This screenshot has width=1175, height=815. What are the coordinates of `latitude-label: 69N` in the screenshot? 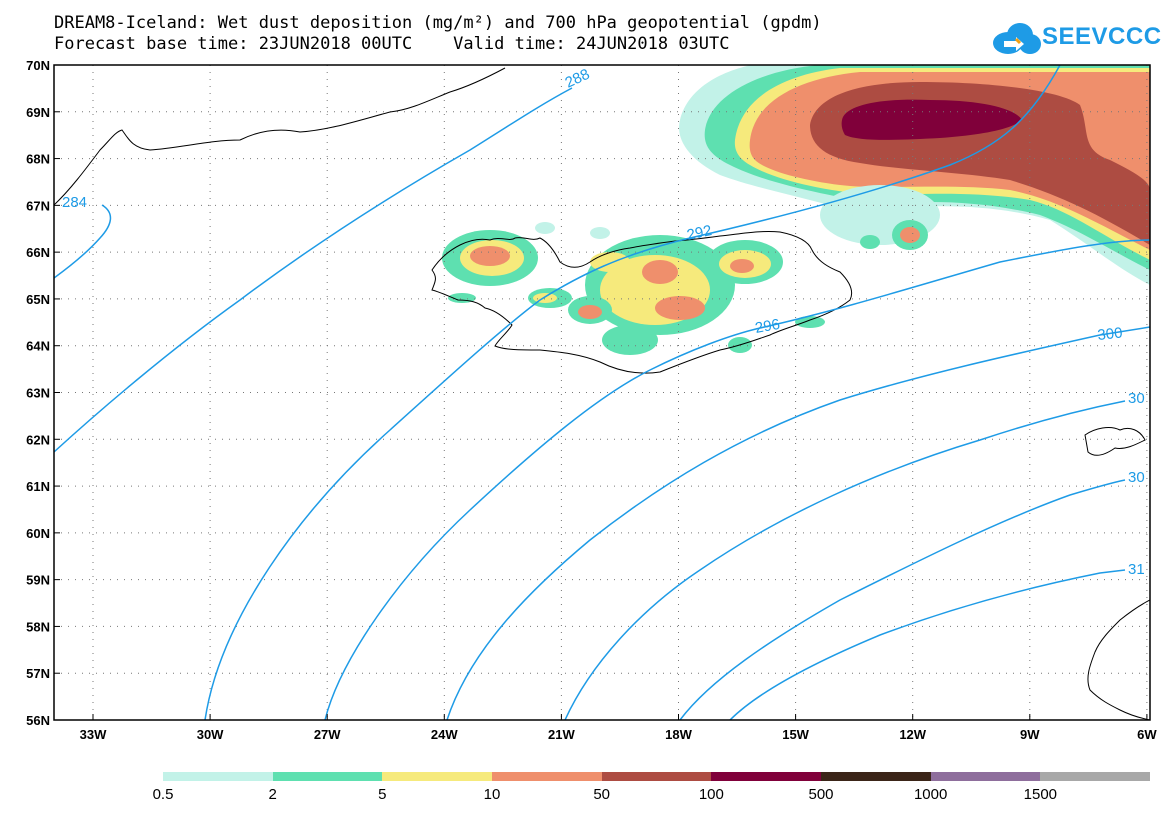 It's located at (38, 112).